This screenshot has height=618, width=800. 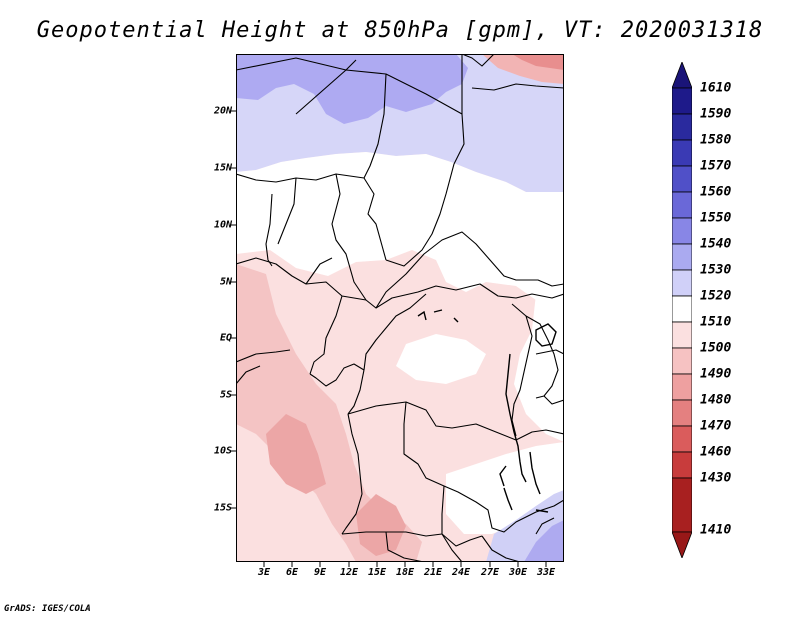 What do you see at coordinates (716, 426) in the screenshot?
I see `colorbar-label-1470: 1470` at bounding box center [716, 426].